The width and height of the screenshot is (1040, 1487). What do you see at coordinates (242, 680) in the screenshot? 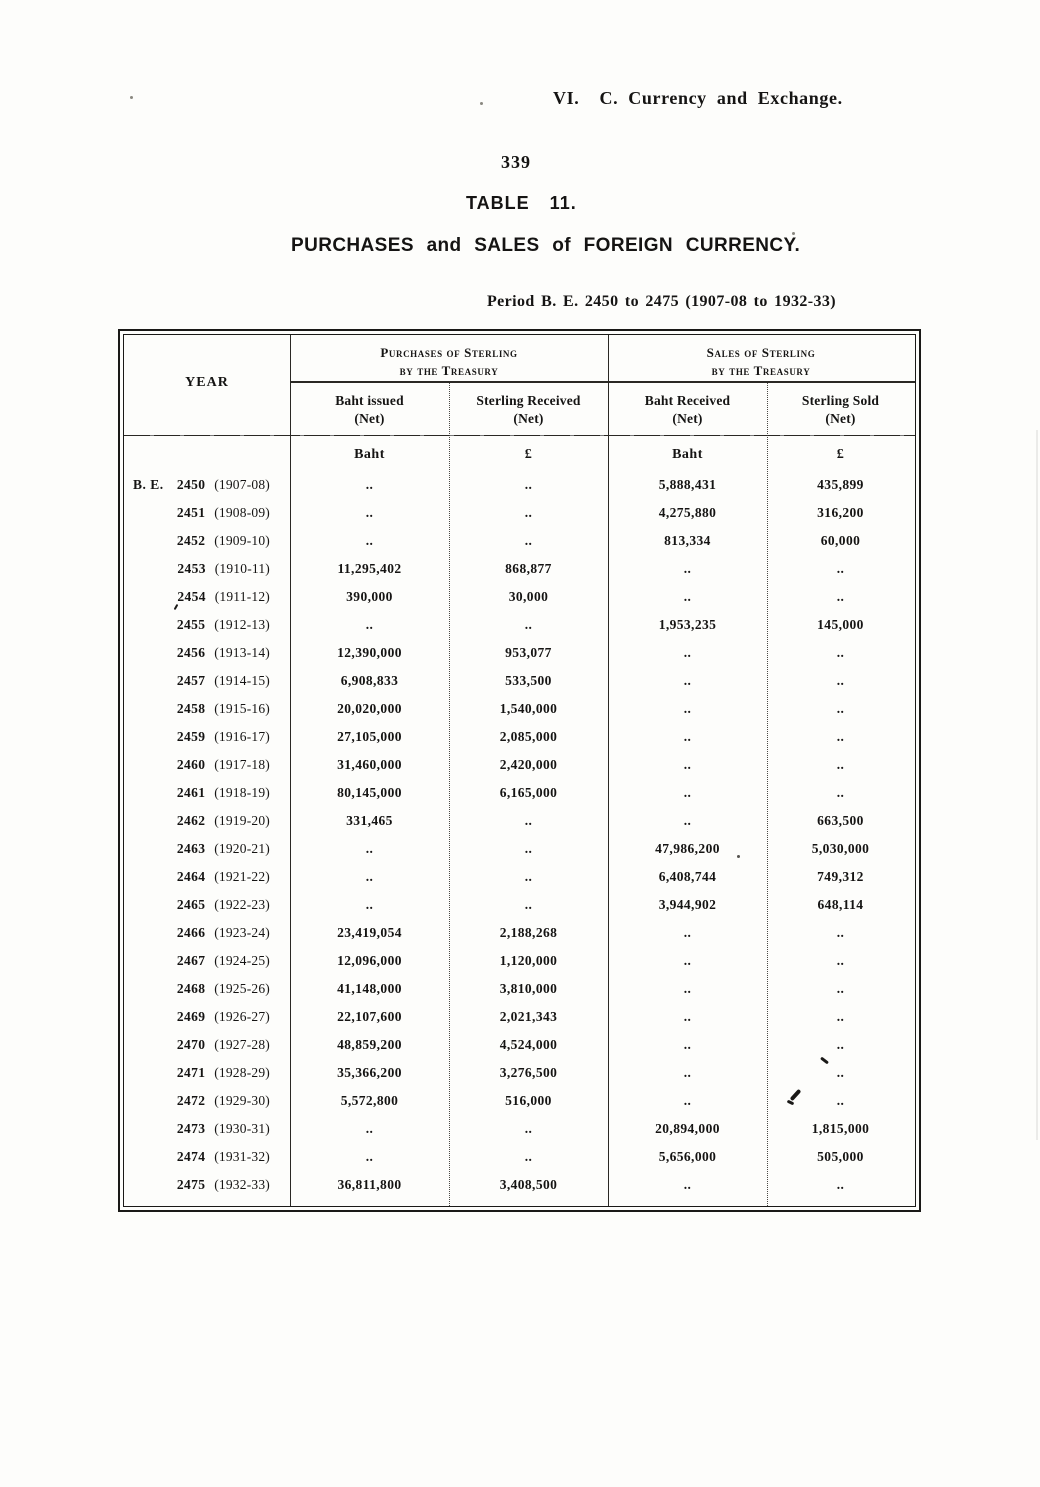
I see `gregorian-year-span: (1914-15)` at bounding box center [242, 680].